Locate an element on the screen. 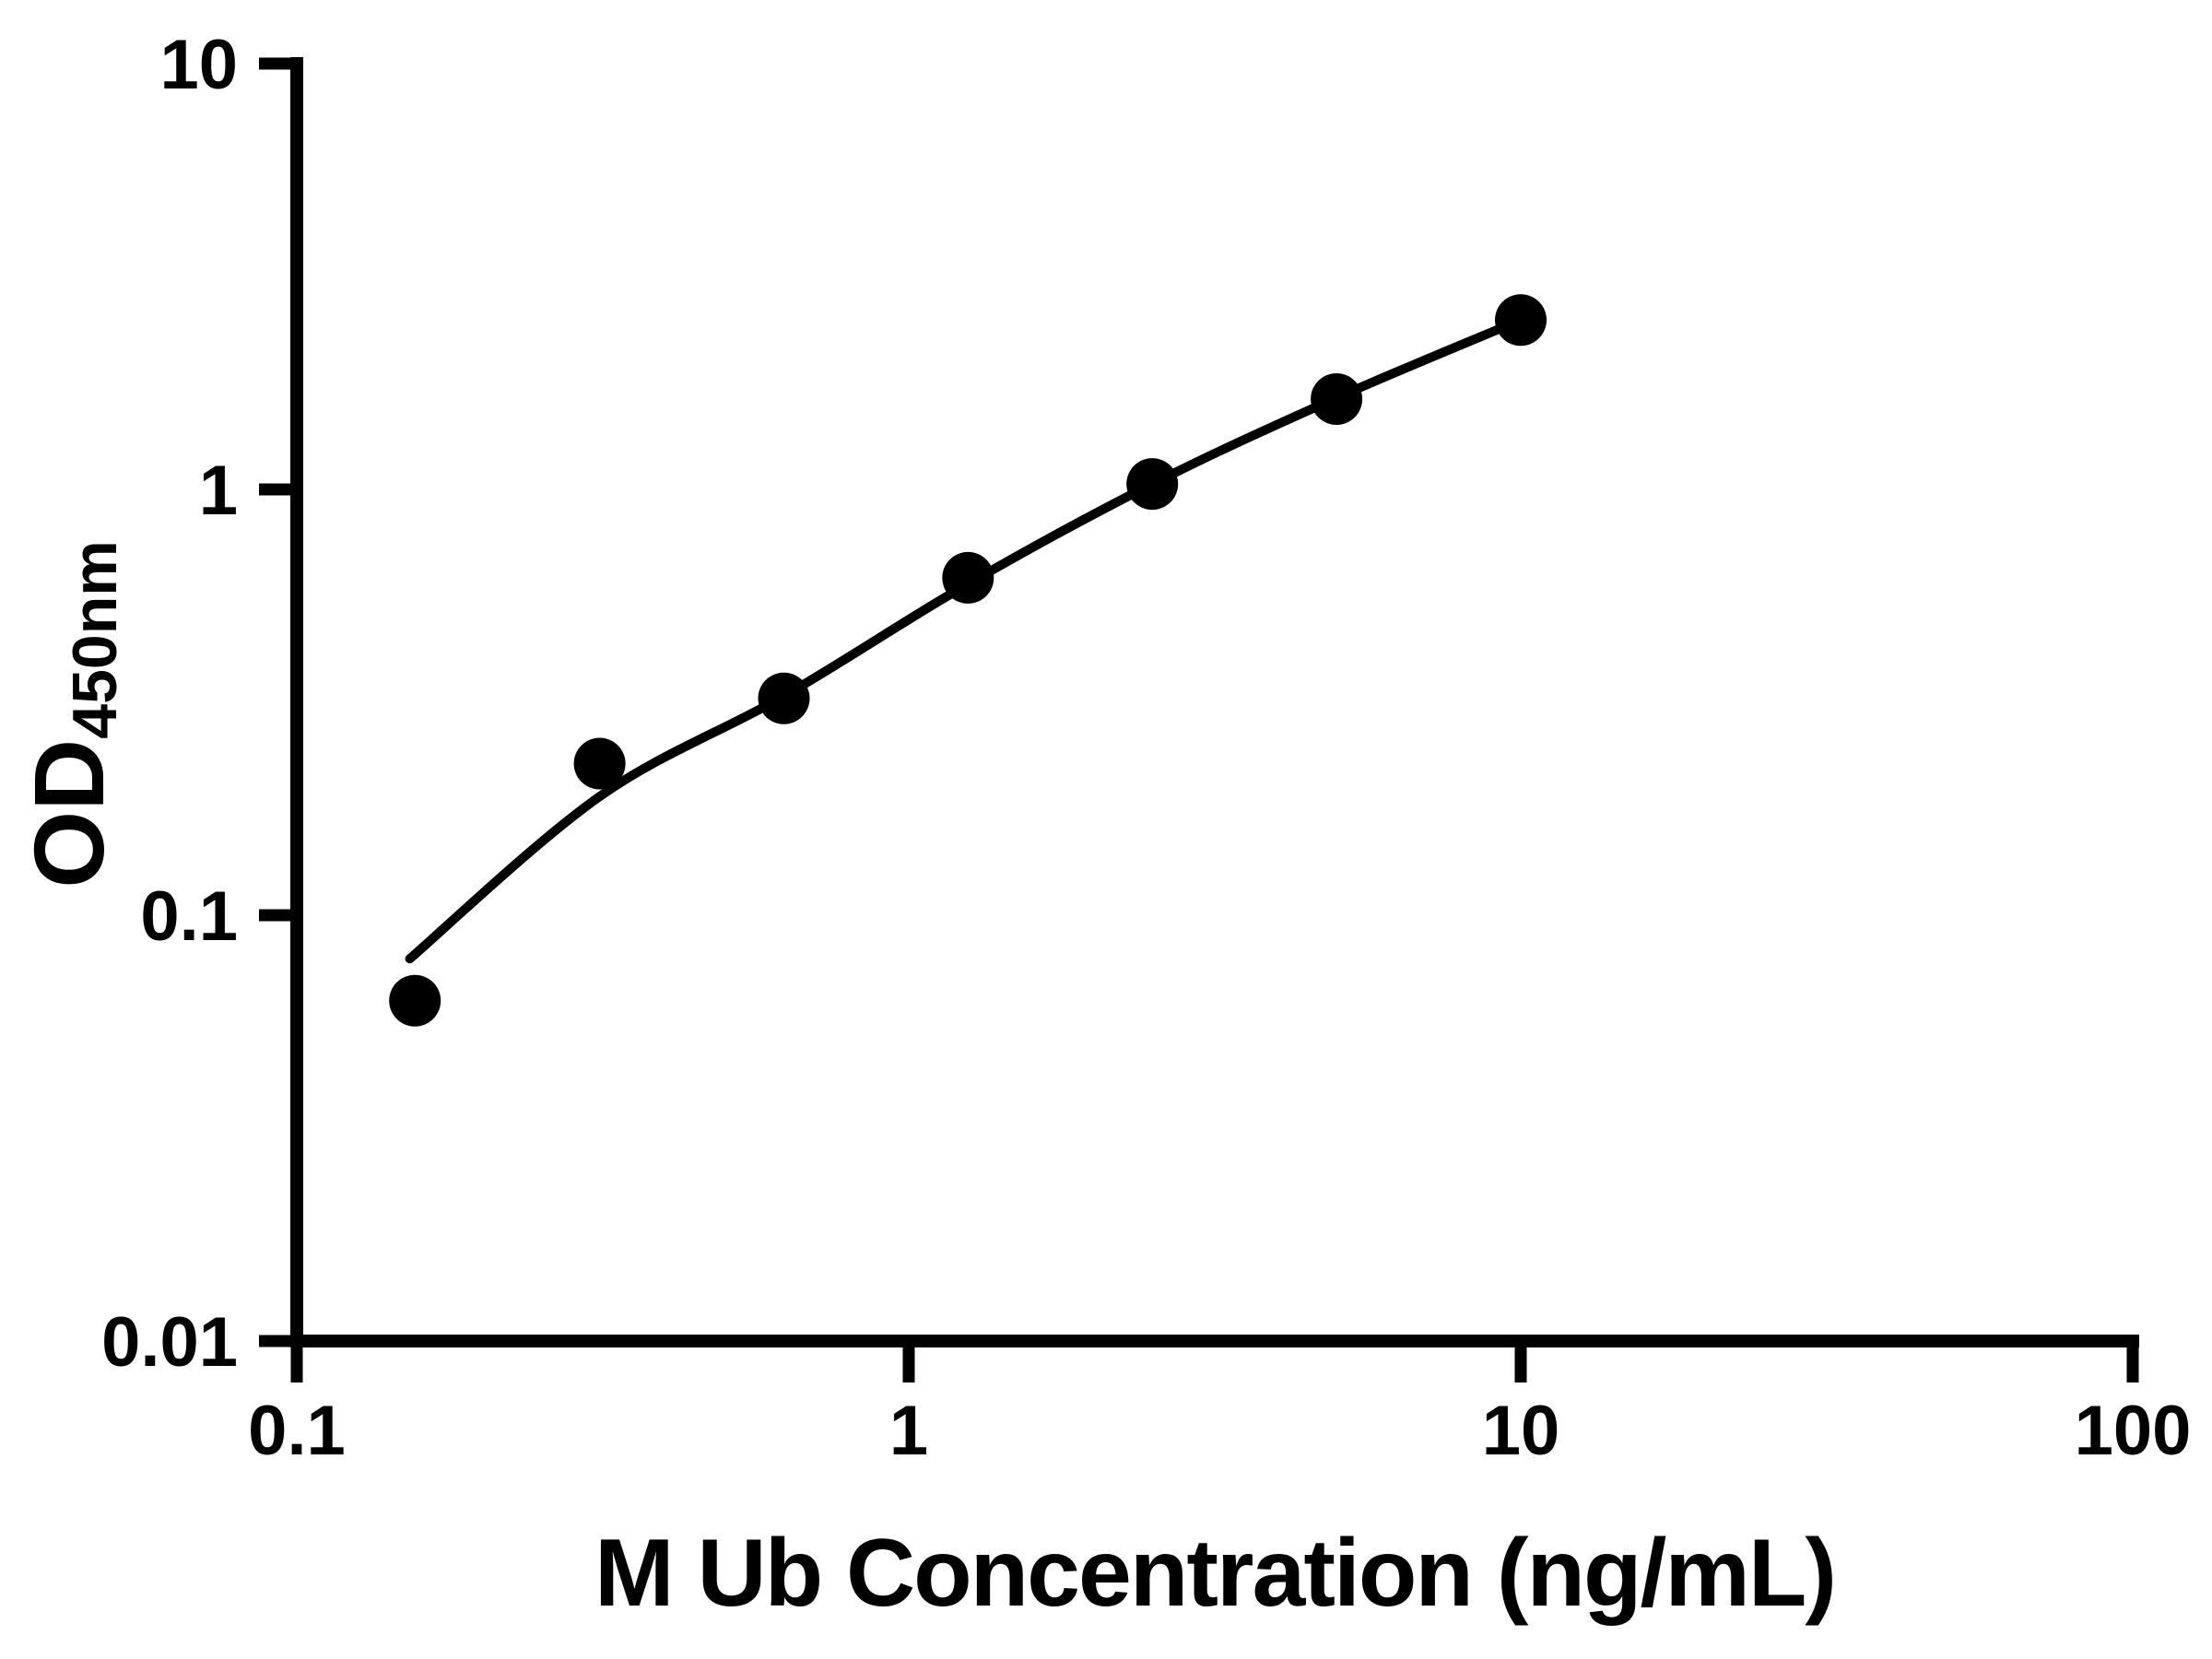  y-tick-label: 1 is located at coordinates (218, 491).